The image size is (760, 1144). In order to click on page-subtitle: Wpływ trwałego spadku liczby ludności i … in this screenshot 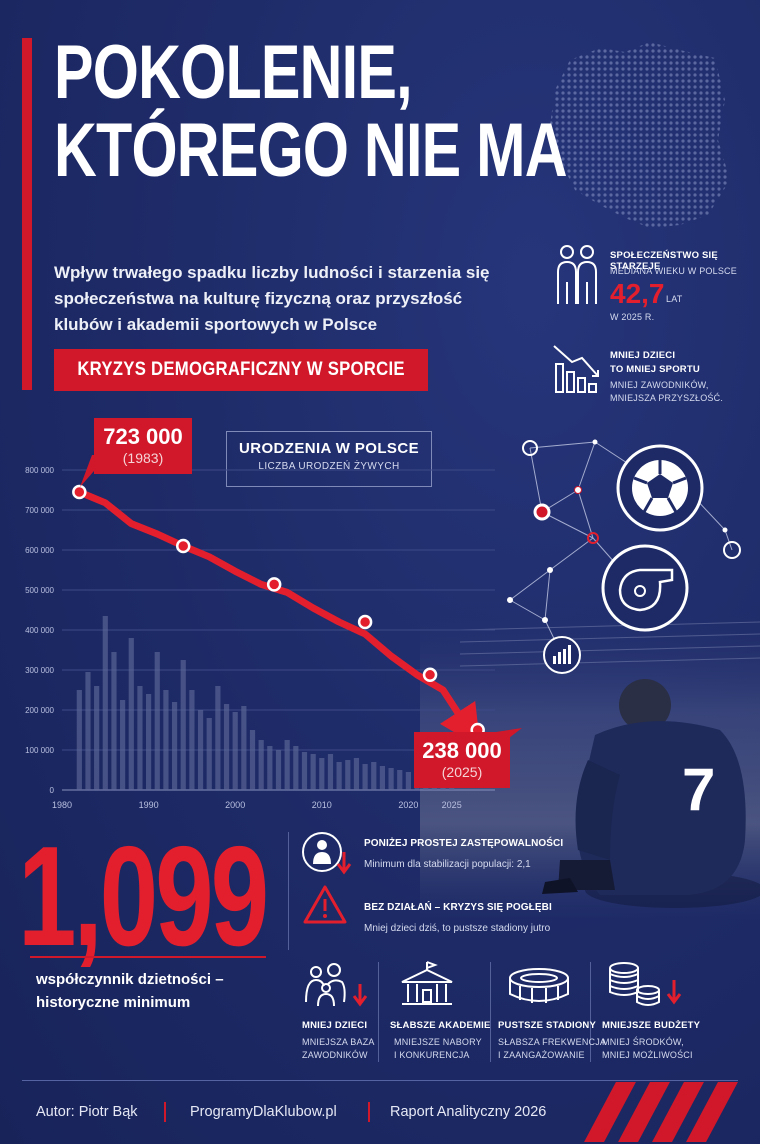, I will do `click(274, 299)`.